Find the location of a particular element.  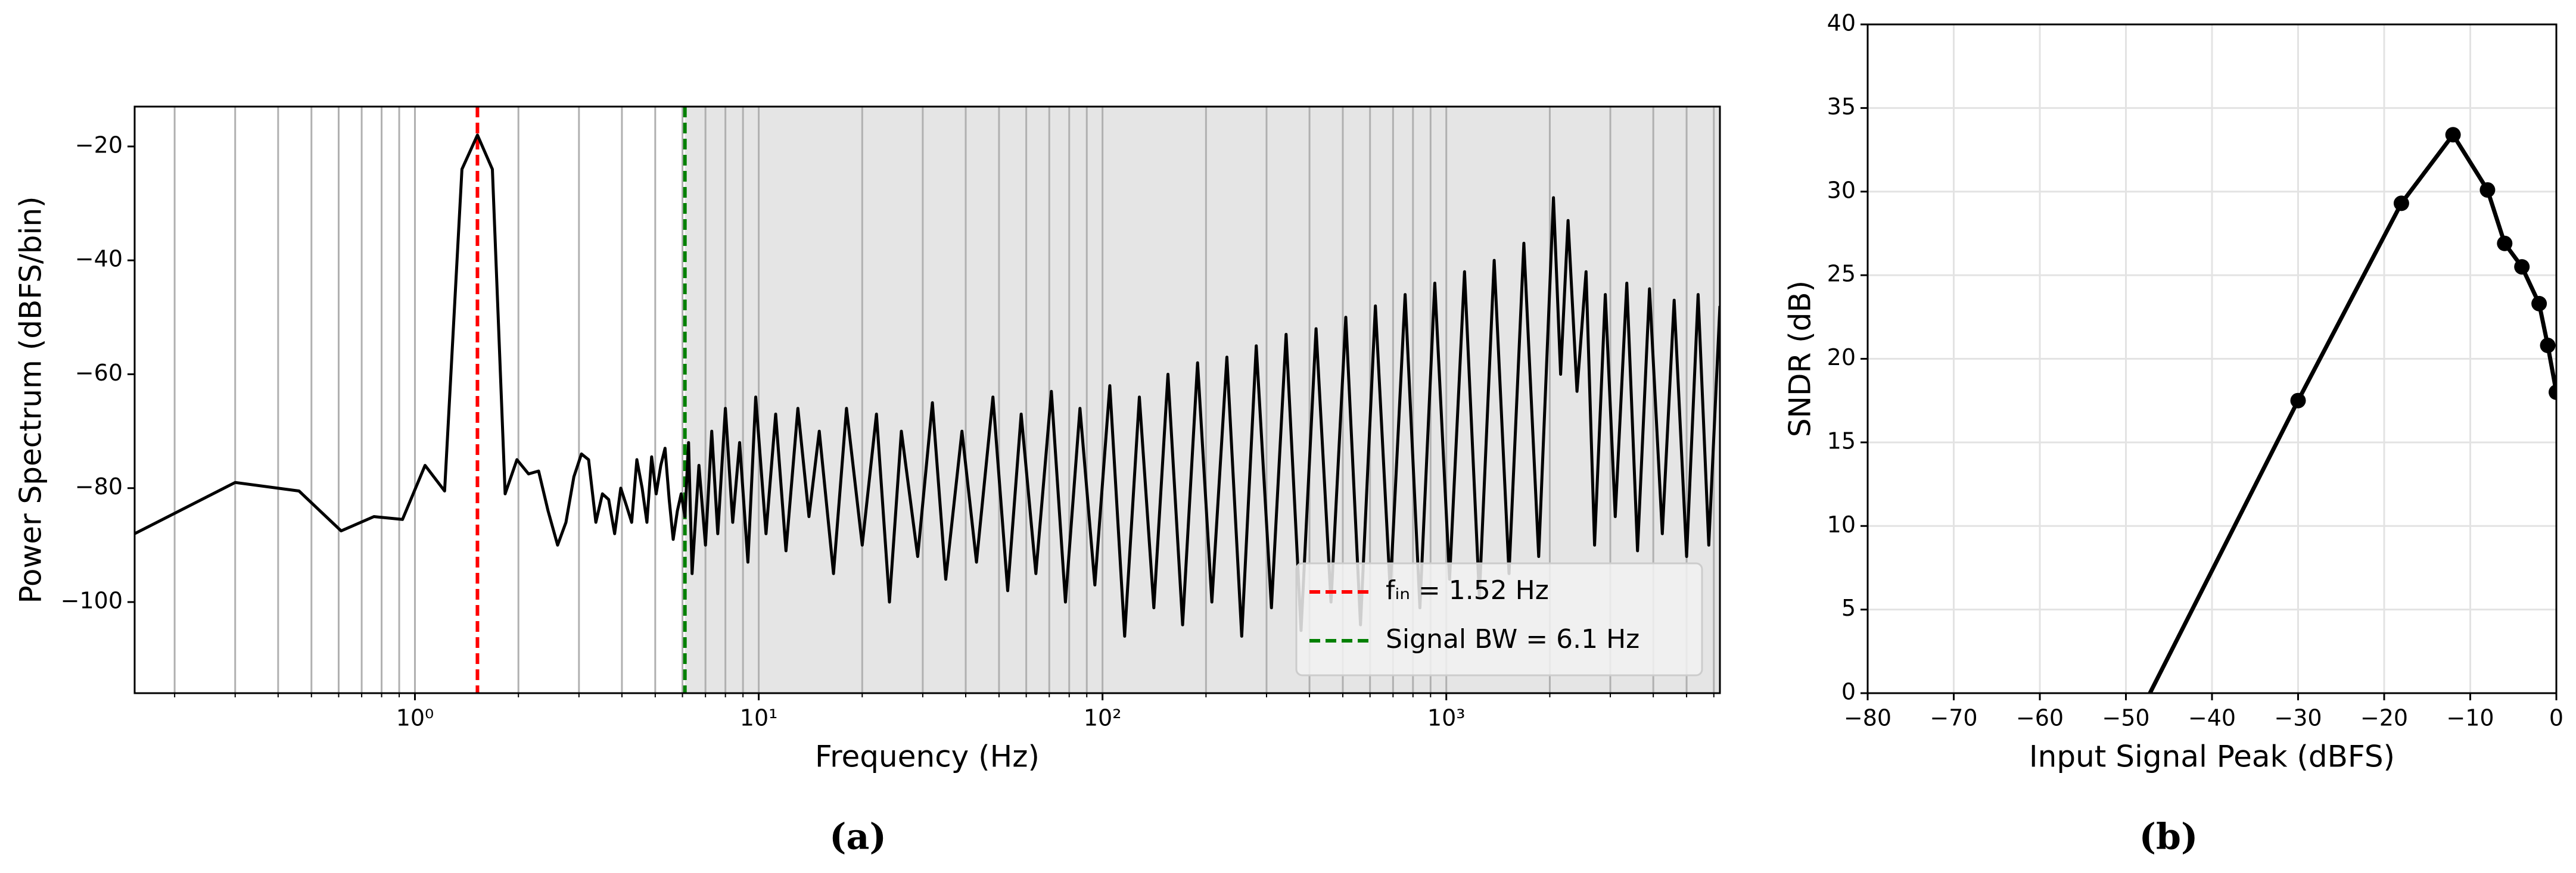

x-tick-label: 10³ is located at coordinates (1446, 718).